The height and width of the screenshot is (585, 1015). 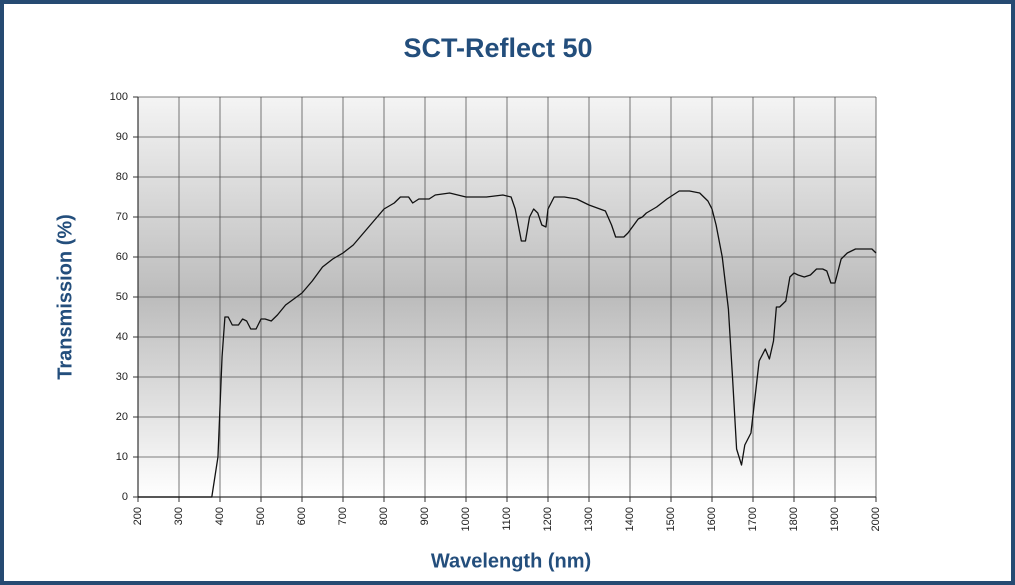 What do you see at coordinates (179, 516) in the screenshot?
I see `x-tick-label: 300` at bounding box center [179, 516].